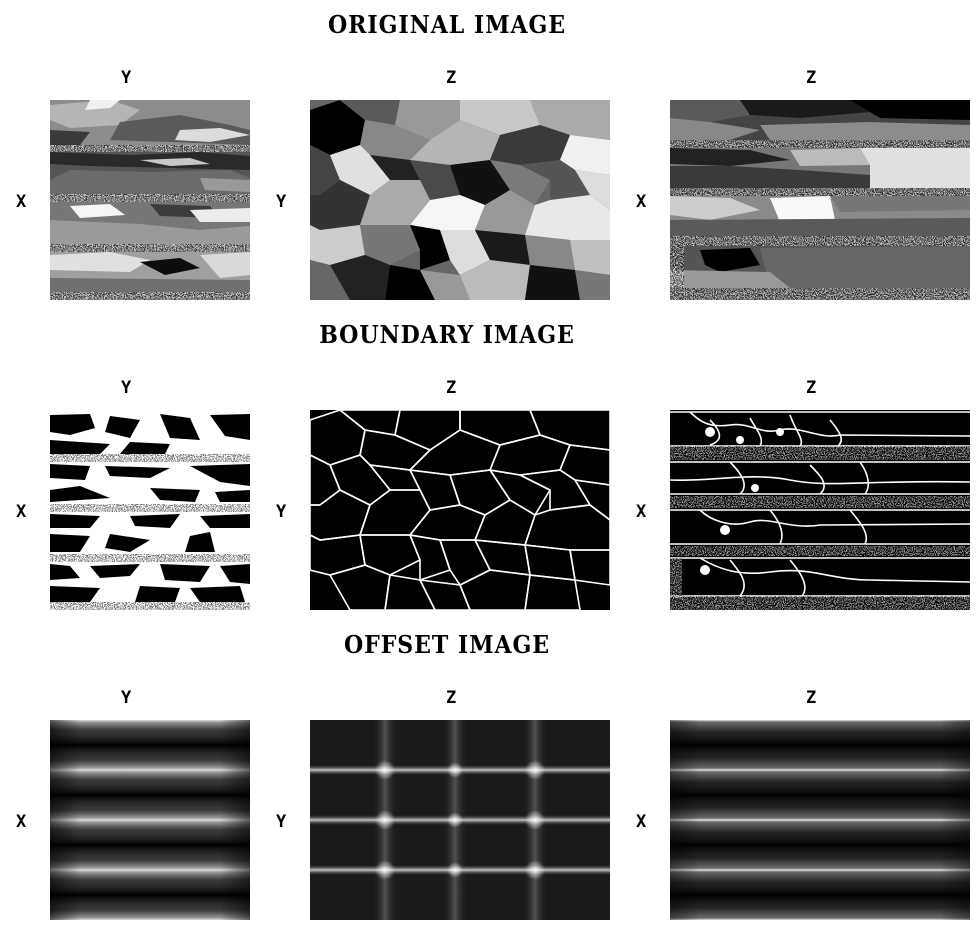 The height and width of the screenshot is (930, 980). Describe the element at coordinates (811, 698) in the screenshot. I see `offset-panel-3-top-label: Z` at that location.